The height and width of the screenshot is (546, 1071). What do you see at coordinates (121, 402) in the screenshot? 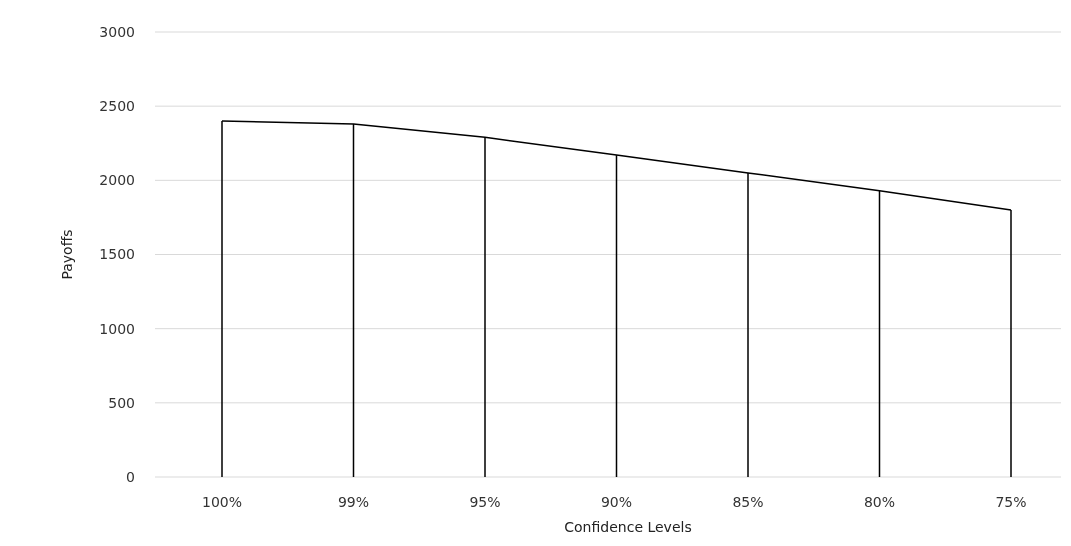
I see `y-tick-label: 500` at bounding box center [121, 402].